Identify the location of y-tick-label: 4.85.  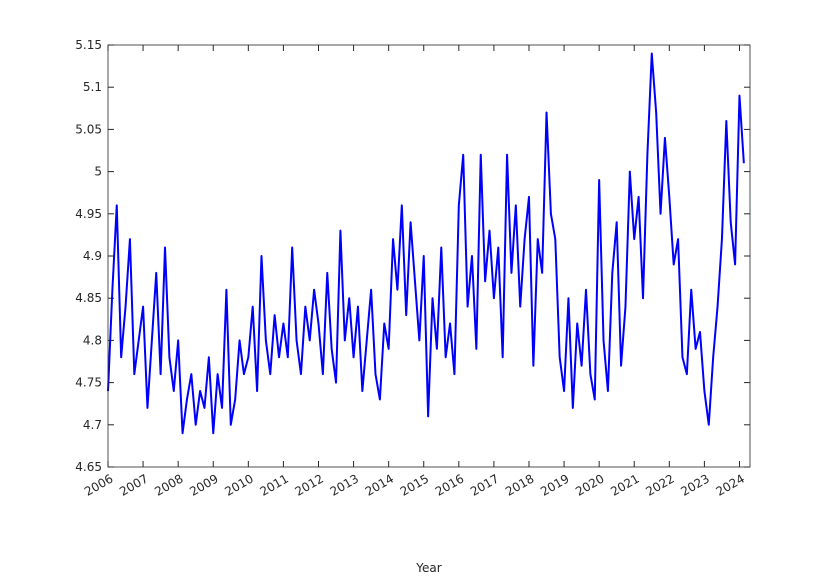
(88, 298).